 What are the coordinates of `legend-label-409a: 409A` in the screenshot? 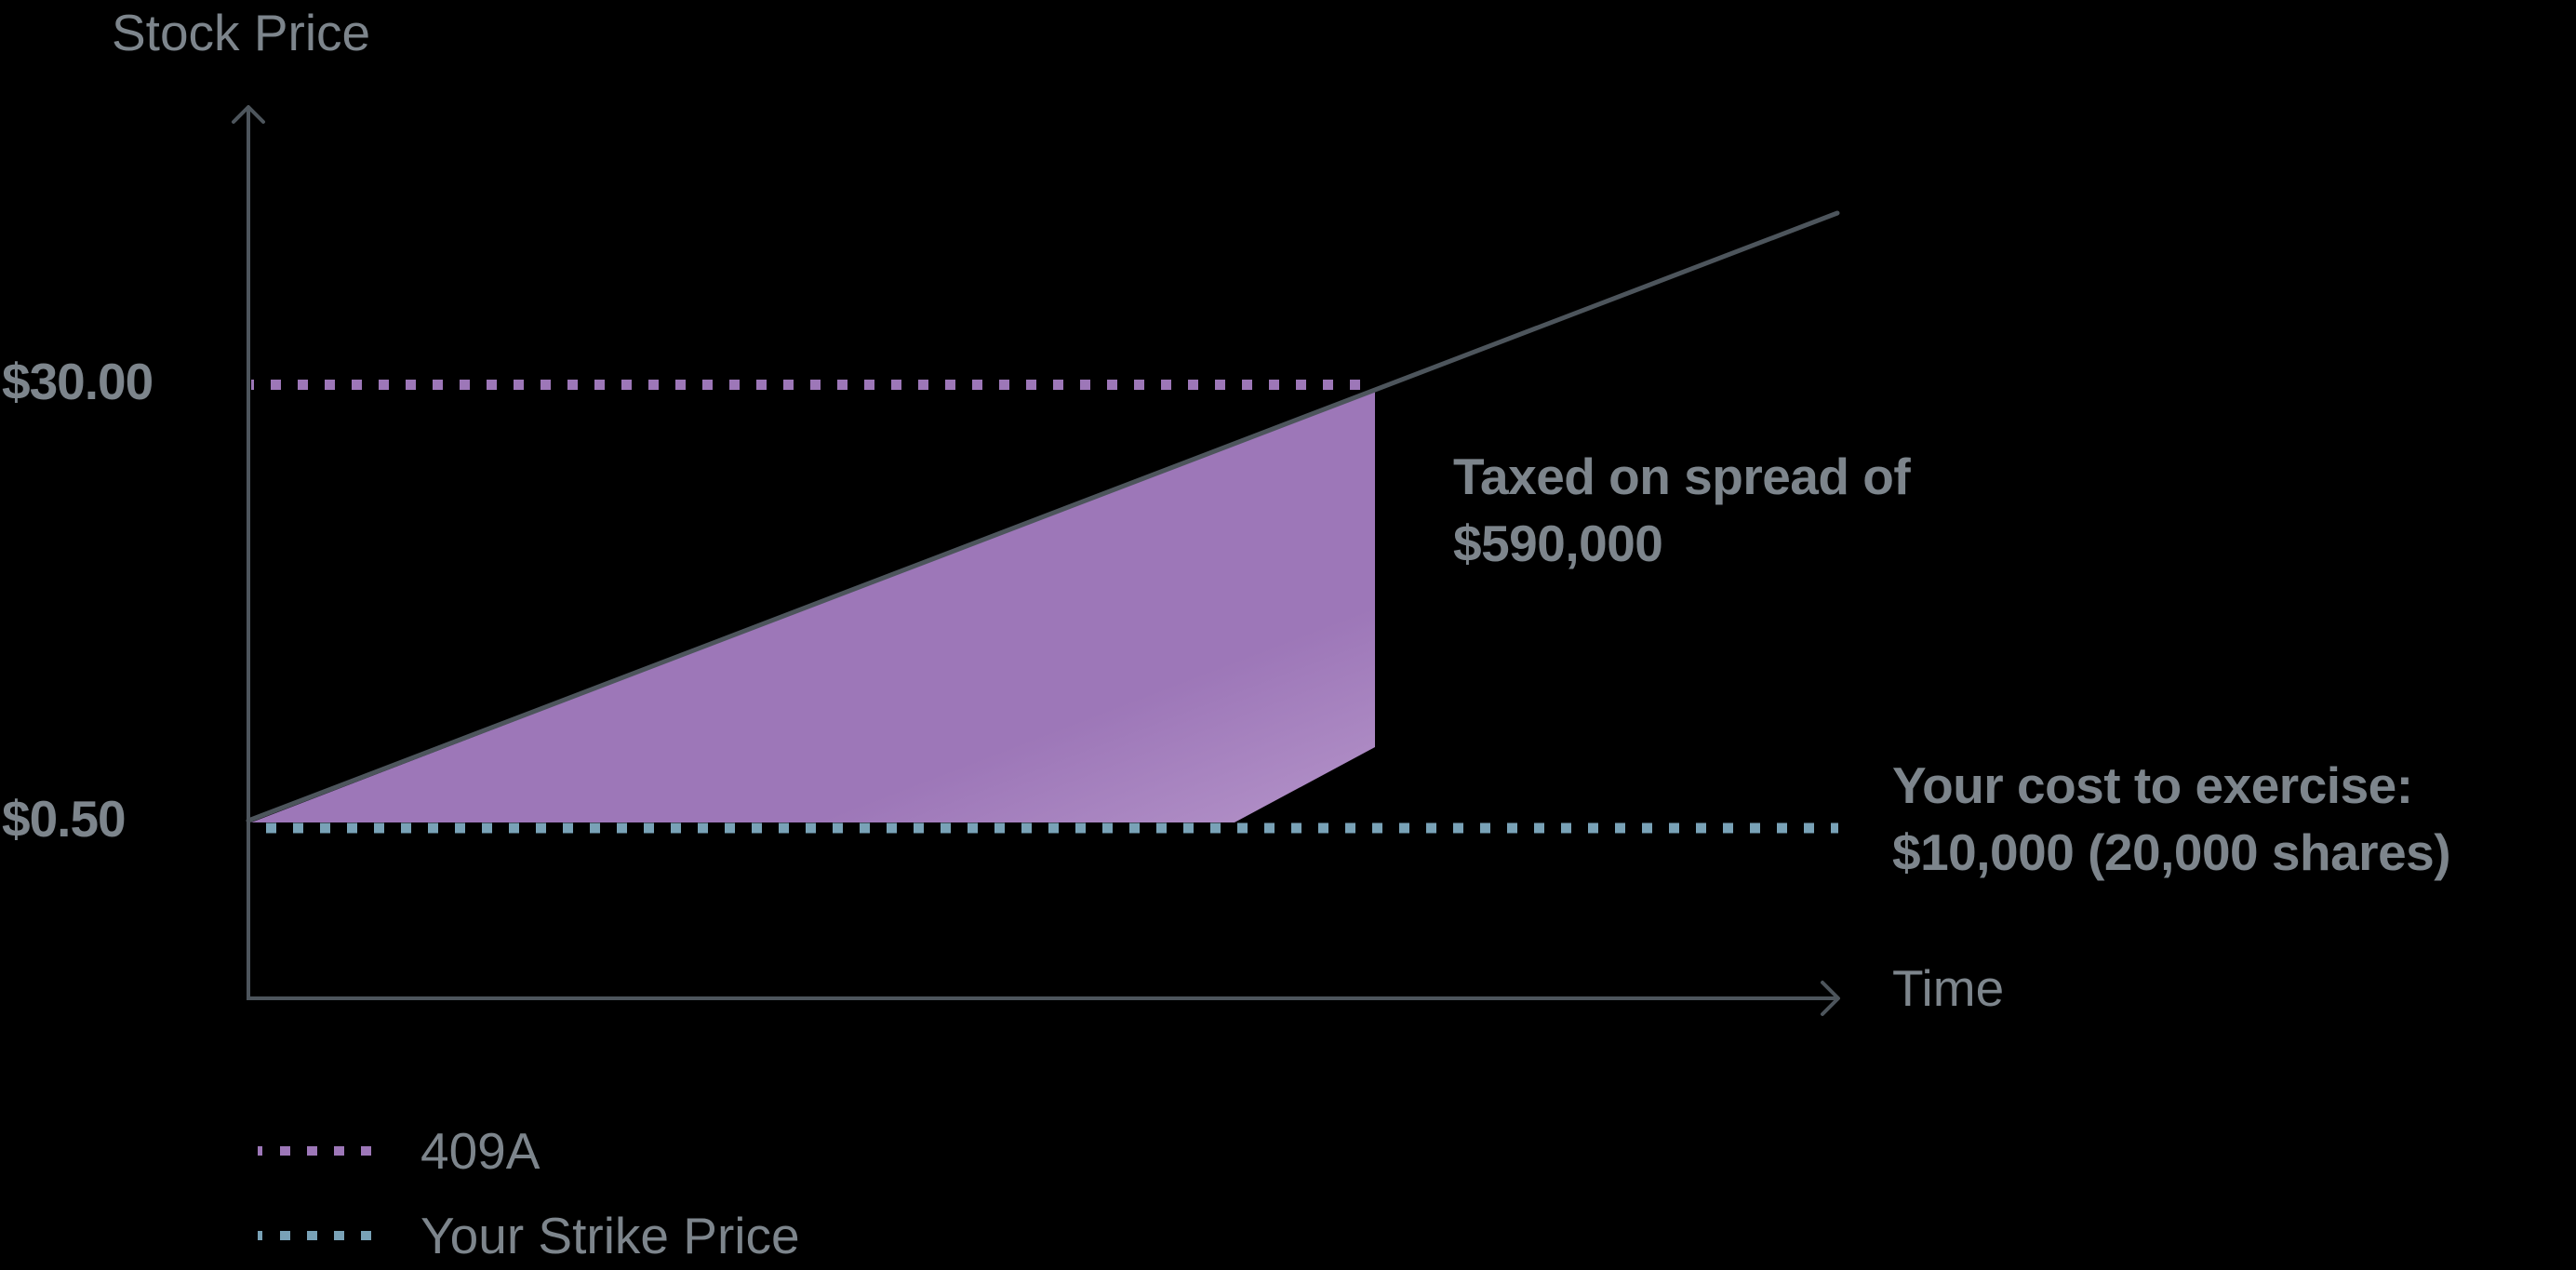 It's located at (480, 1150).